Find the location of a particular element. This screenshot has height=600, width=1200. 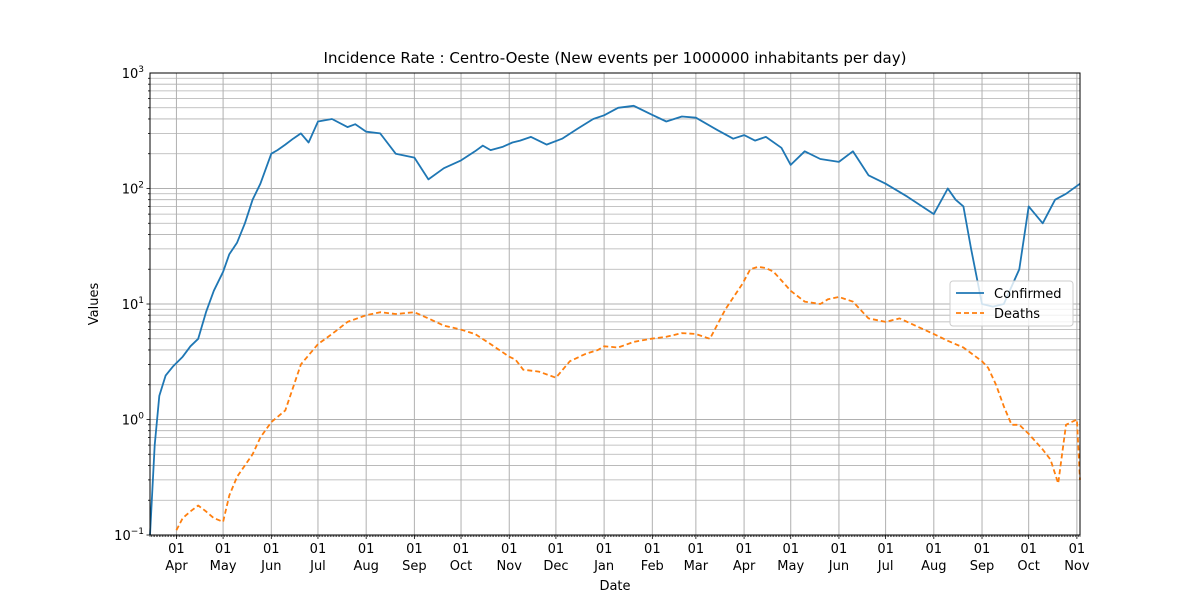

legend: Confirmed Deaths is located at coordinates (1011, 303).